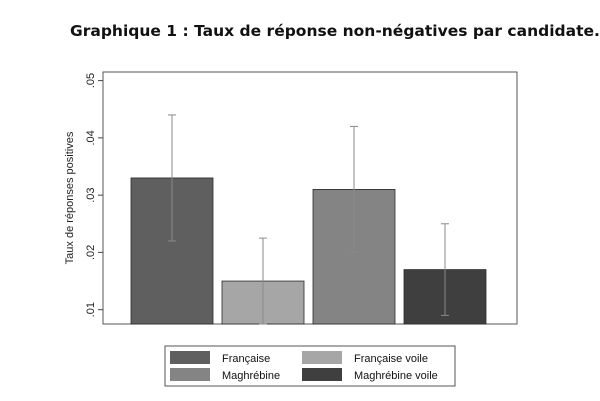 This screenshot has width=600, height=401. Describe the element at coordinates (91, 194) in the screenshot. I see `y-tick-label: .03` at that location.